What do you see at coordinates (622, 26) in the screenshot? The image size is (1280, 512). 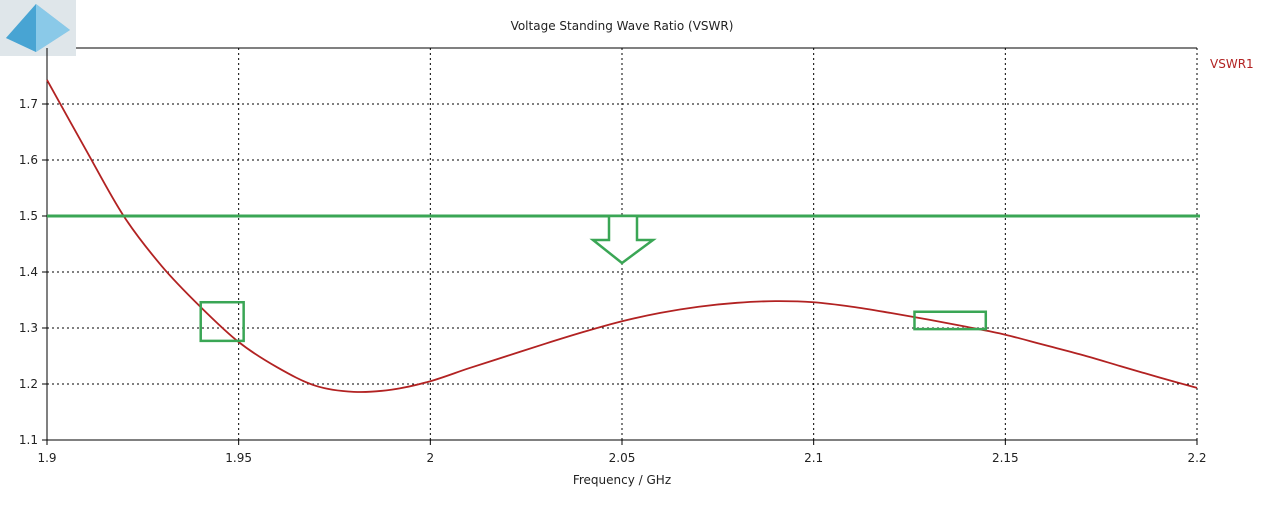 I see `chart-title: Voltage Standing Wave Ratio (VSWR)` at bounding box center [622, 26].